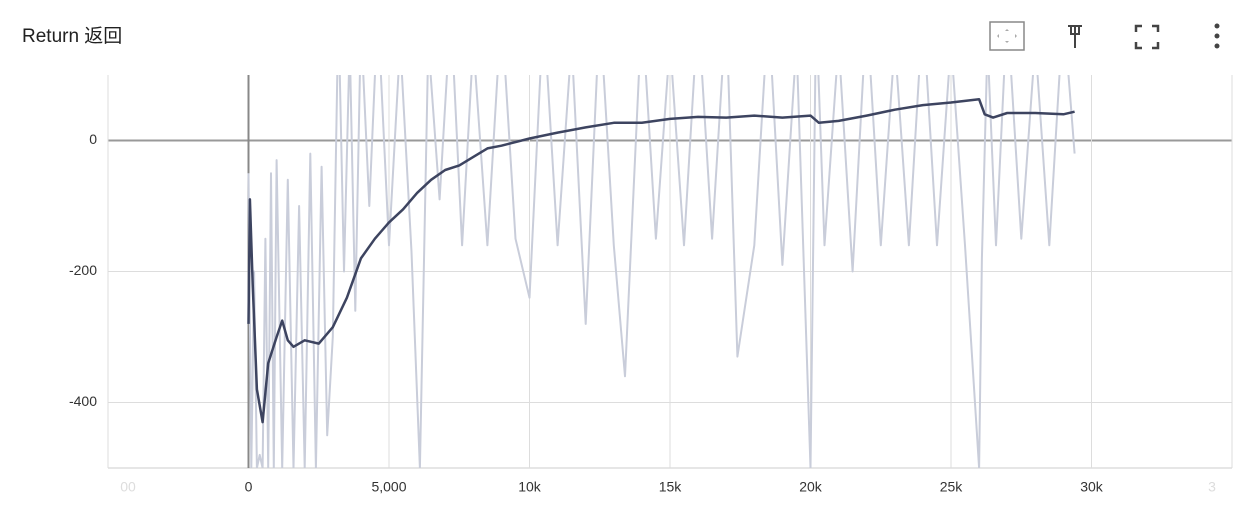 This screenshot has width=1244, height=528. I want to click on x-tick-label: 30k, so click(1092, 487).